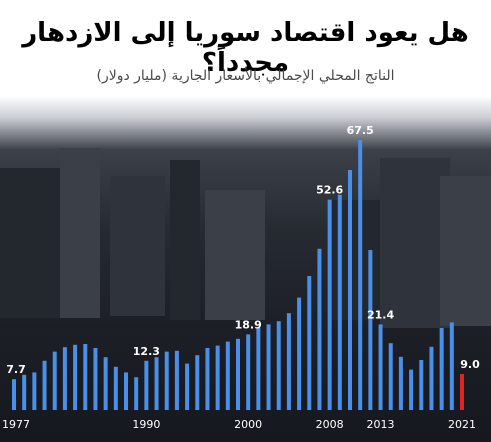  I want to click on bar-1987, so click(115, 388).